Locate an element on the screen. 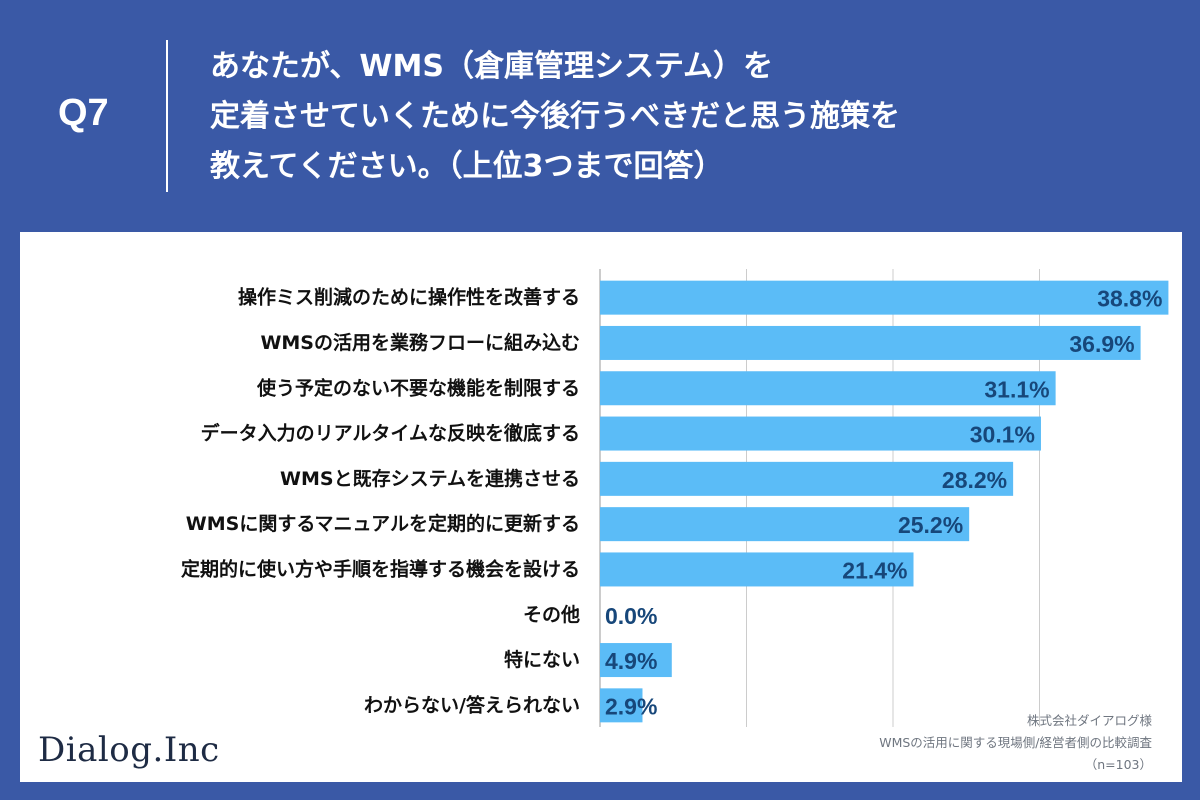 This screenshot has width=1200, height=800. logo-text: Dialog.Inc is located at coordinates (129, 750).